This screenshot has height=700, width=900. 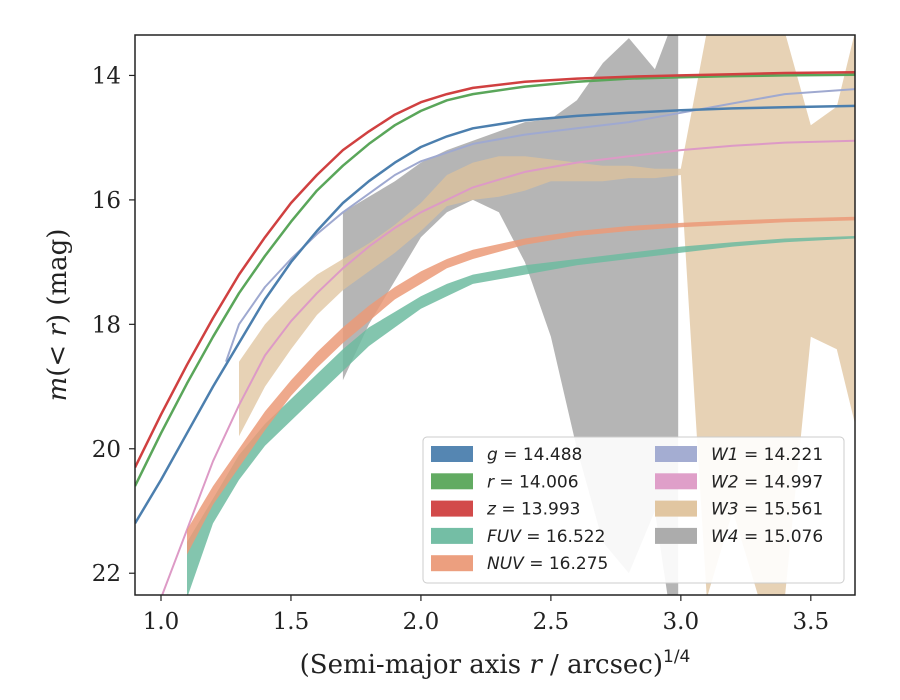 I want to click on x-tick-label: 3.5, so click(x=811, y=622).